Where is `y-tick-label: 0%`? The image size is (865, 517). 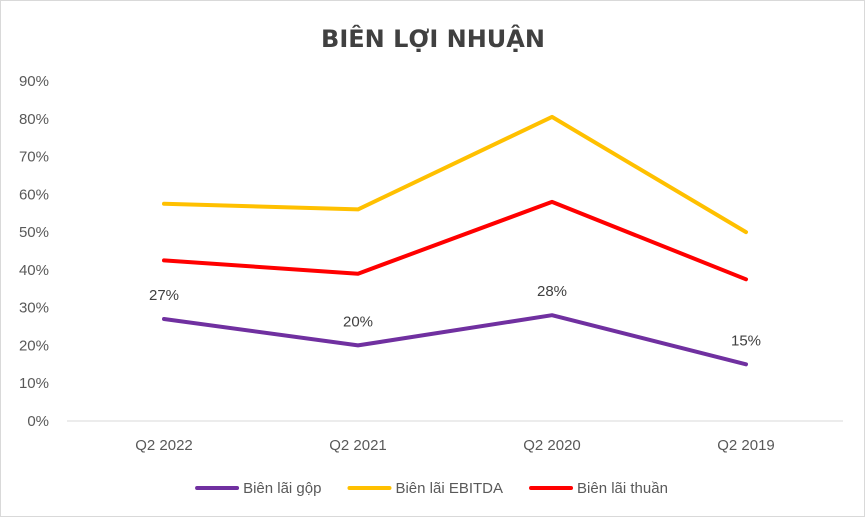 y-tick-label: 0% is located at coordinates (38, 421).